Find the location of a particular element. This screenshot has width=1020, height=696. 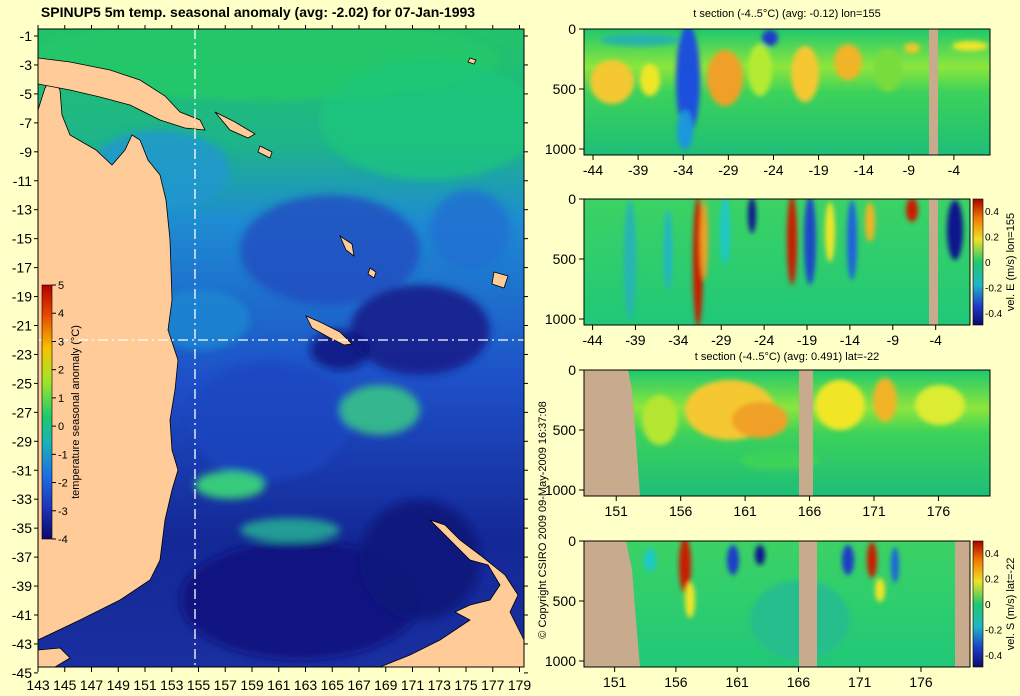

panel1-plot is located at coordinates (787, 92).